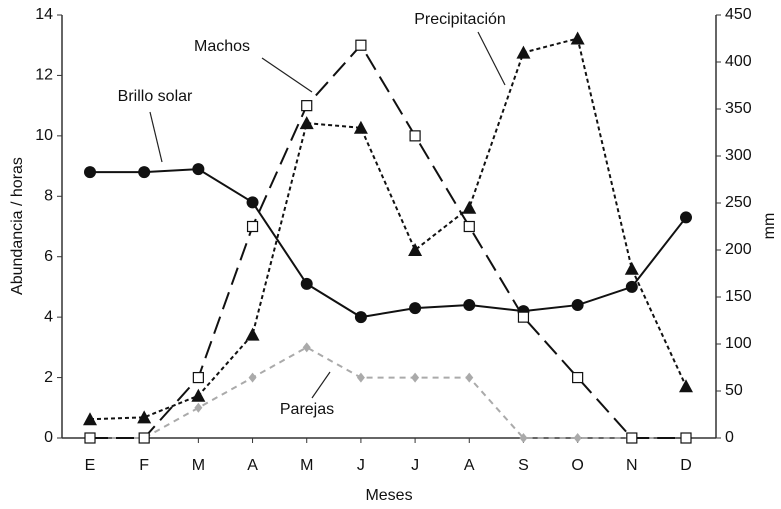 The width and height of the screenshot is (781, 509). What do you see at coordinates (738, 108) in the screenshot?
I see `y2-tick-label: 350` at bounding box center [738, 108].